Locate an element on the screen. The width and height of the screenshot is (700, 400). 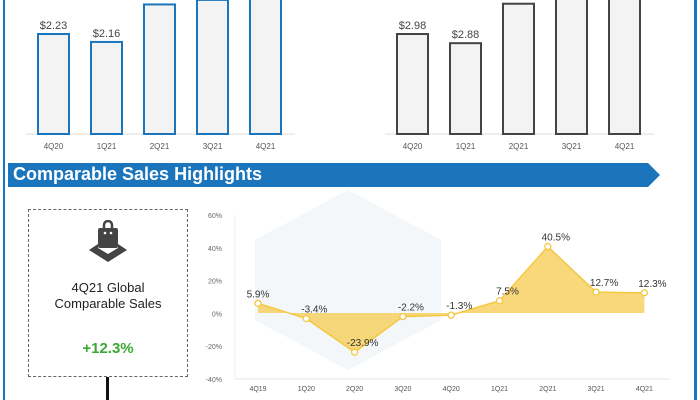
area-fill is located at coordinates (451, 299).